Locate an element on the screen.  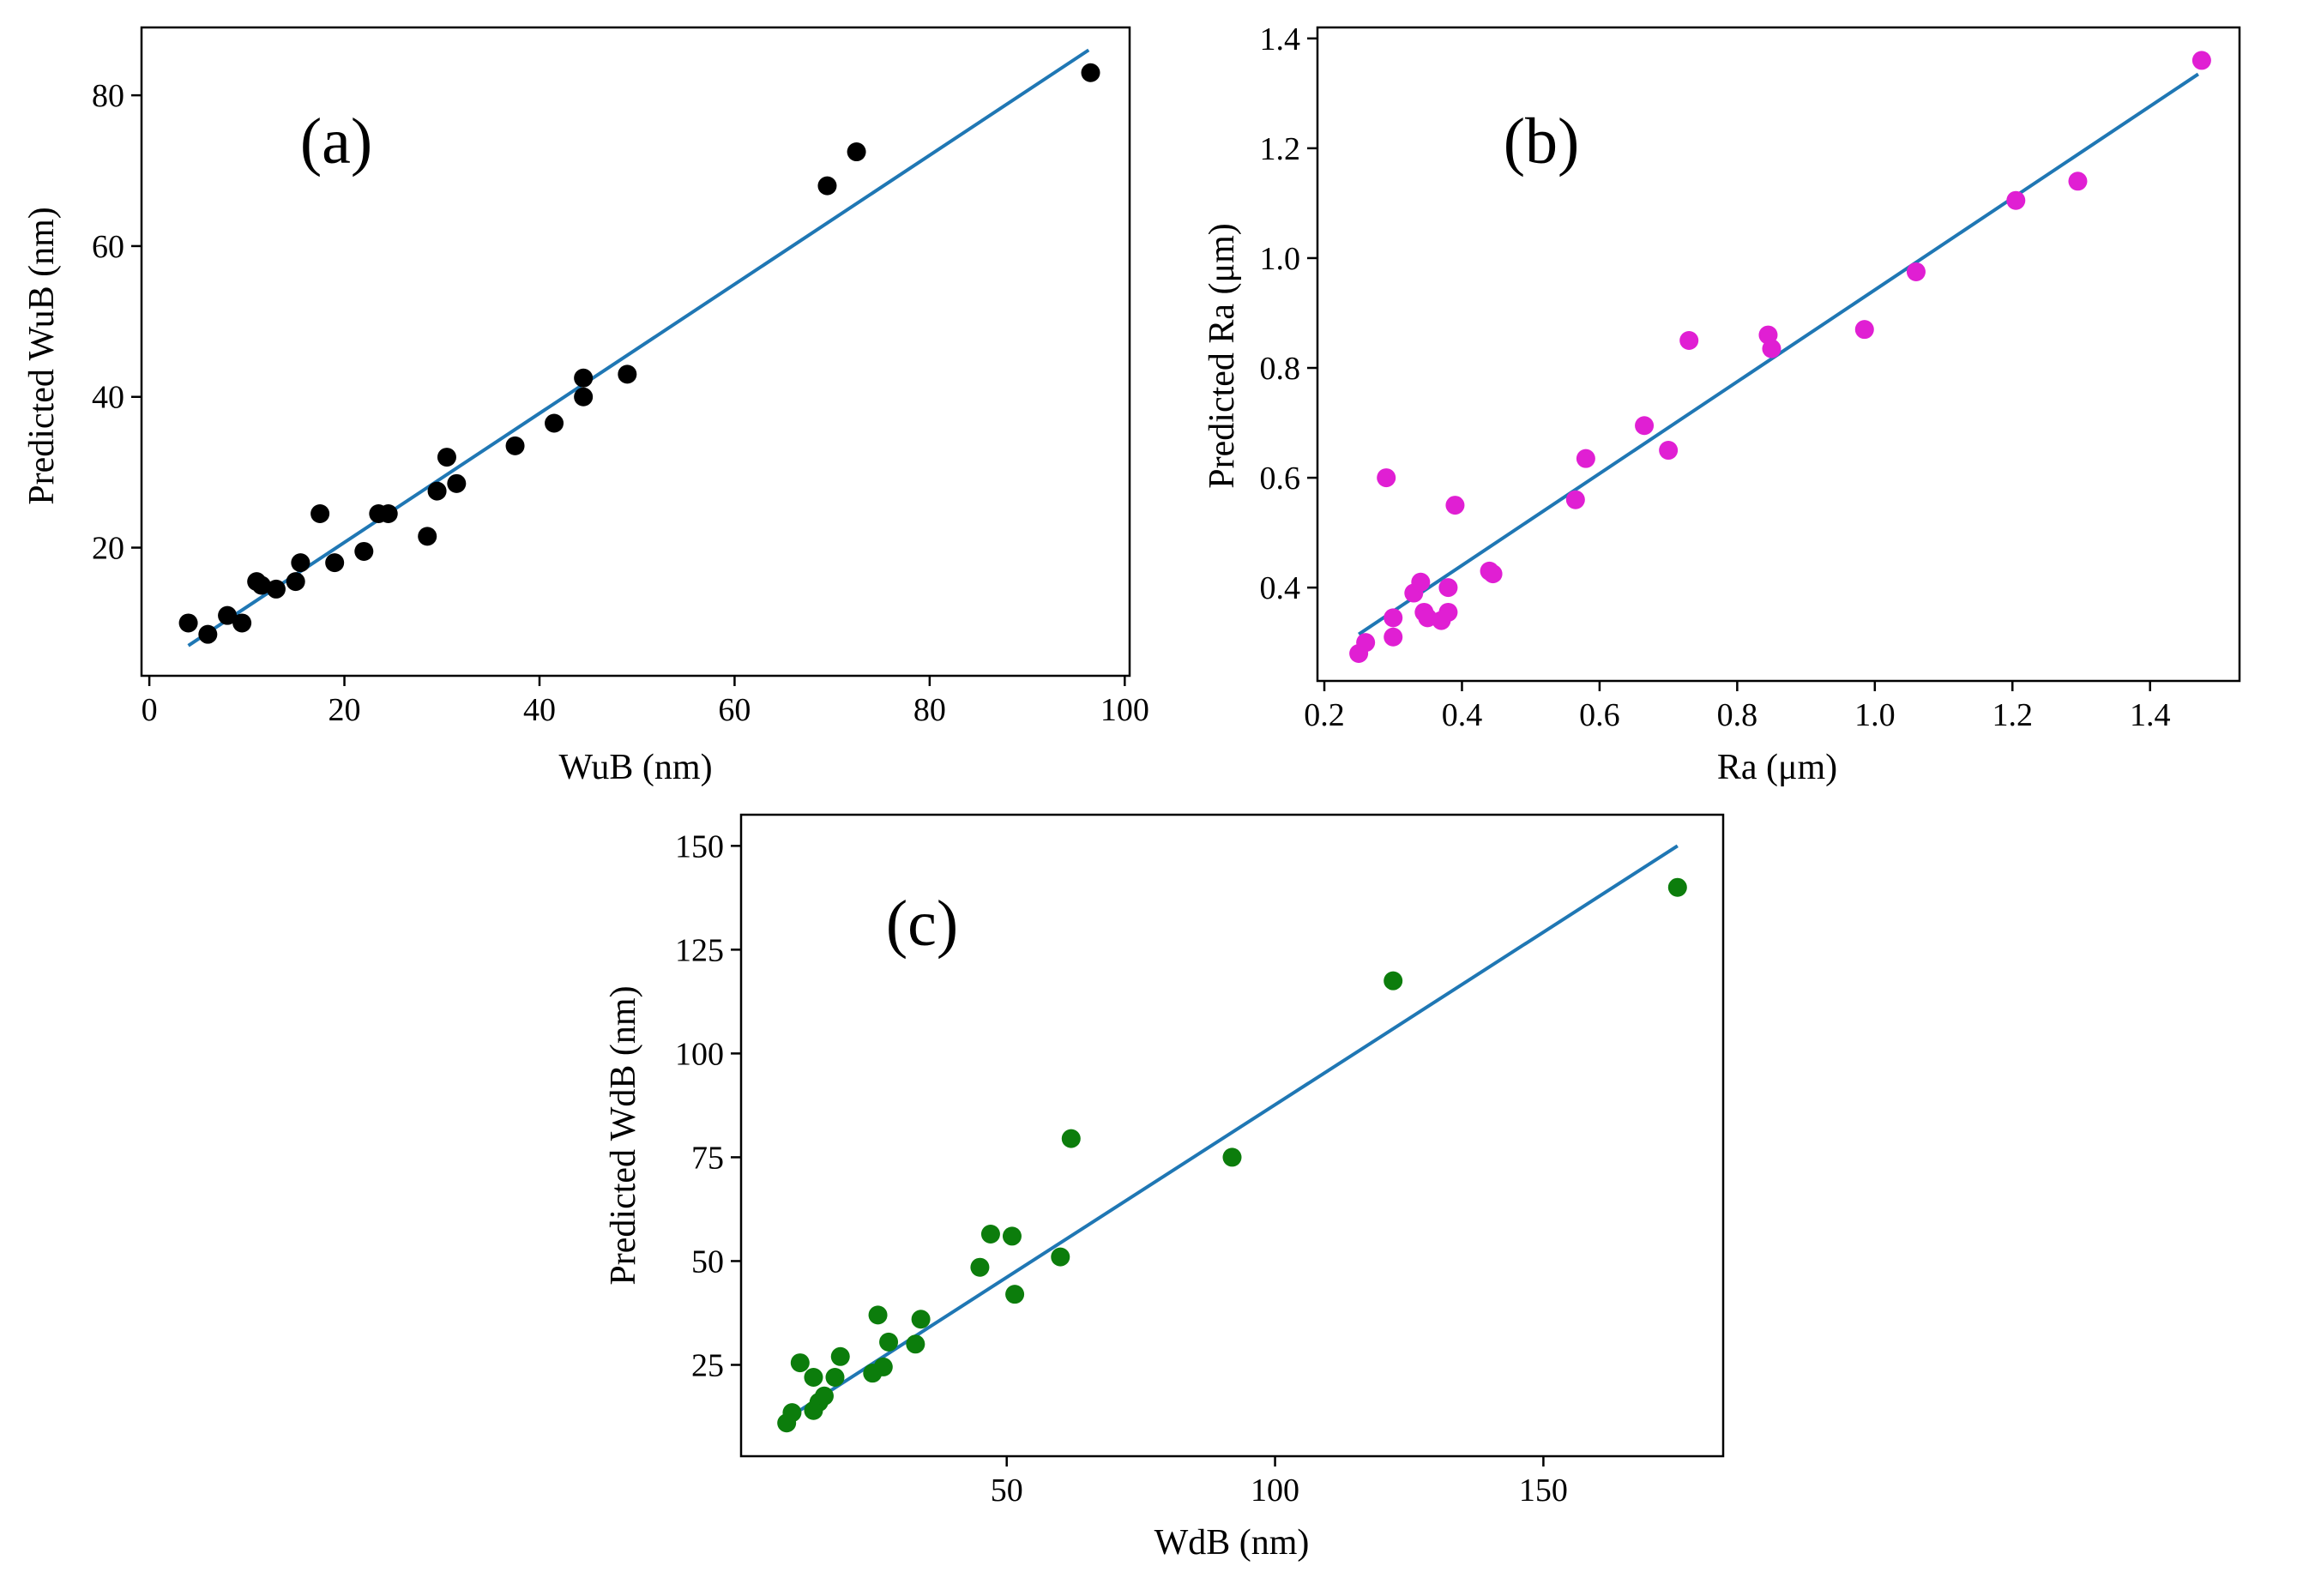
panel-a-y-tick-label: 20 is located at coordinates (108, 549).